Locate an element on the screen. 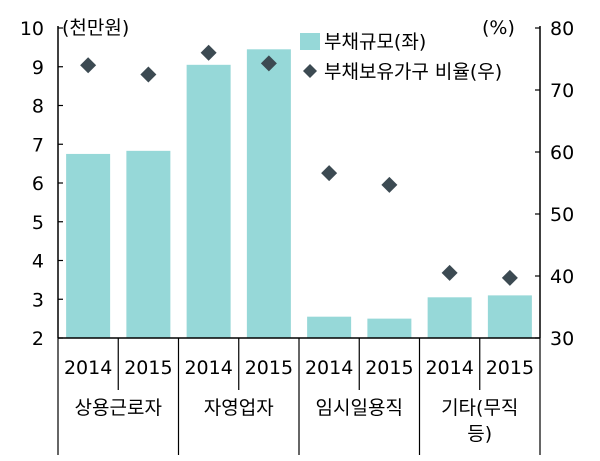  left-tick-label: 3 is located at coordinates (38, 300).